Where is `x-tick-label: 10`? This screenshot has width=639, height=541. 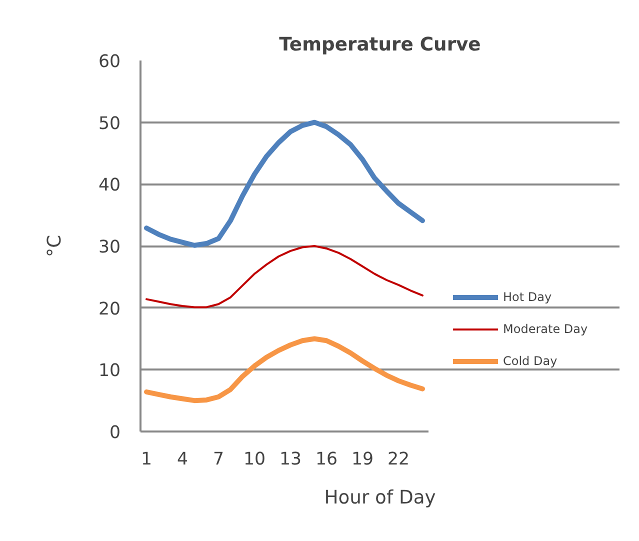
x-tick-label: 10 is located at coordinates (254, 460).